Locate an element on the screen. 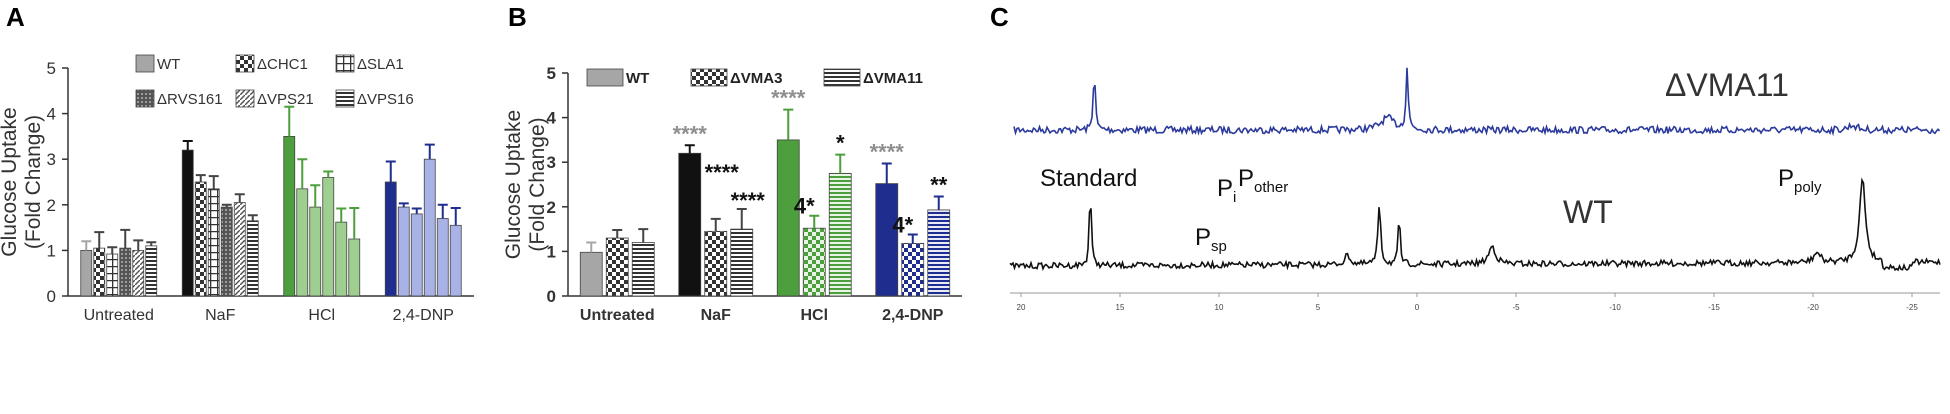 This screenshot has height=414, width=1950. bar-dvma3-naf is located at coordinates (716, 263).